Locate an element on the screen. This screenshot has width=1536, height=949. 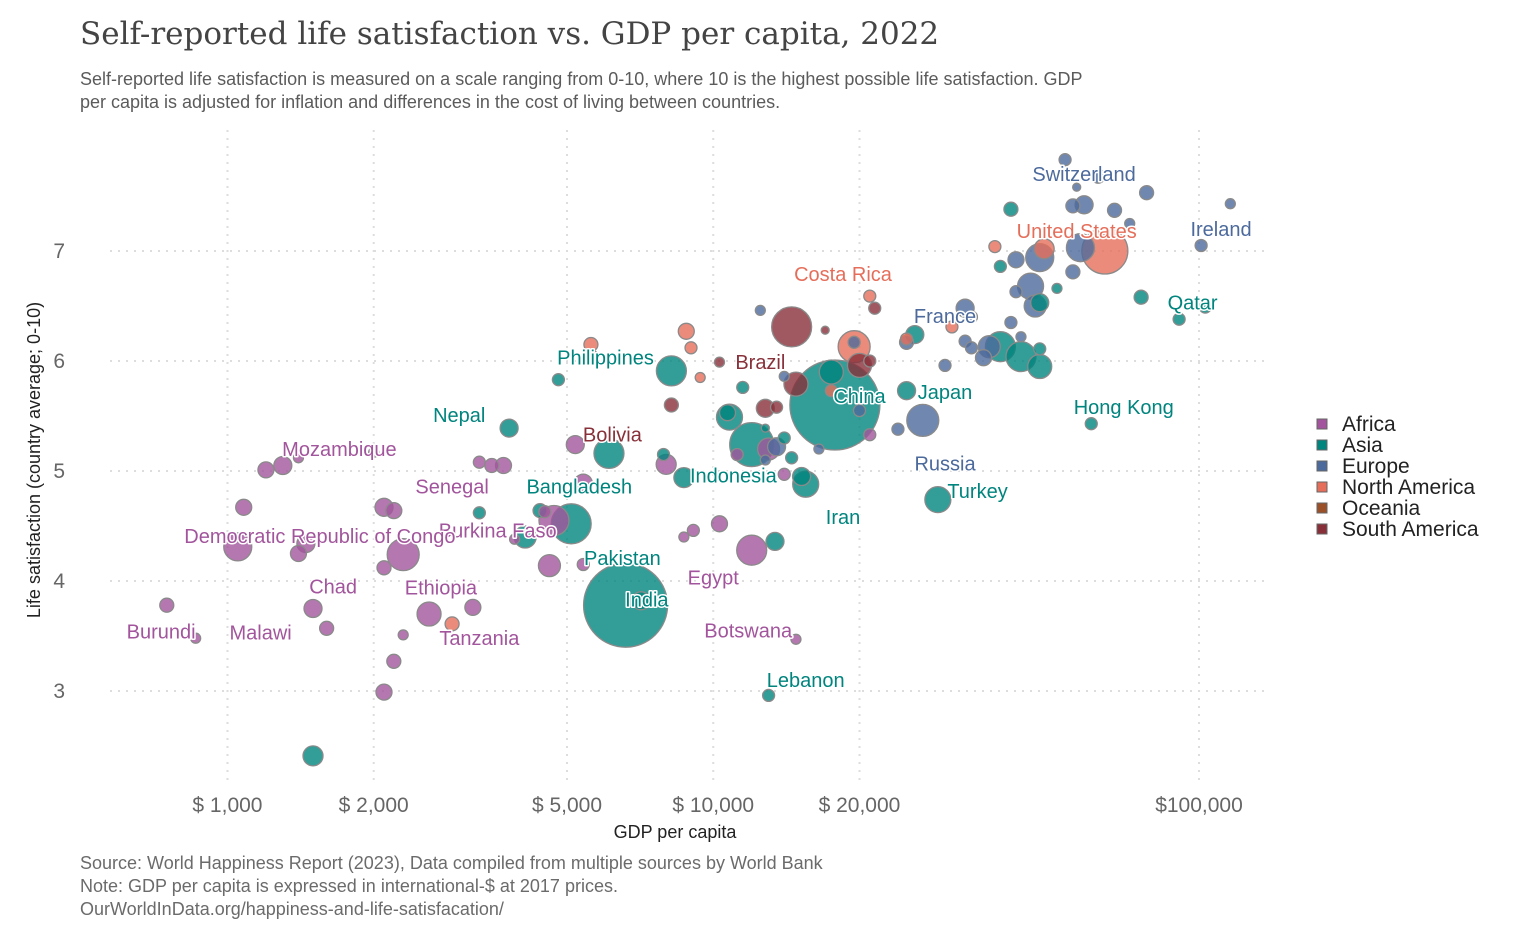
country-label: Chad is located at coordinates (333, 588).